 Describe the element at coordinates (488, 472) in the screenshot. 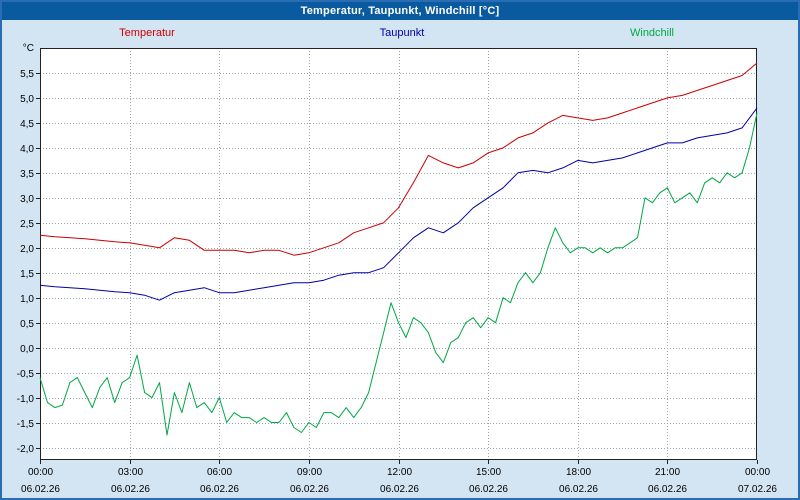

I see `x-tick-time: 15:00` at that location.